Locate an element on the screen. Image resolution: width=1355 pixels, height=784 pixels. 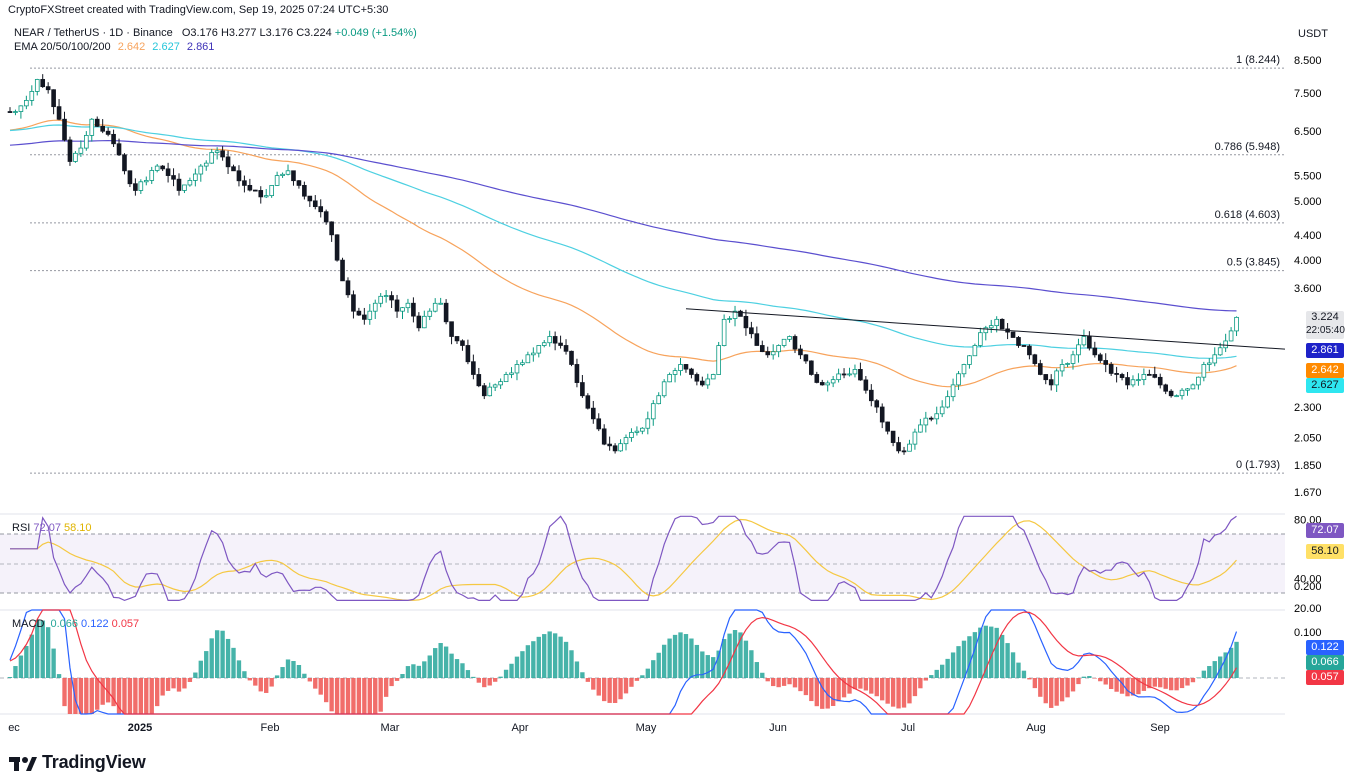
ema100-value: 2.627 is located at coordinates (166, 47).